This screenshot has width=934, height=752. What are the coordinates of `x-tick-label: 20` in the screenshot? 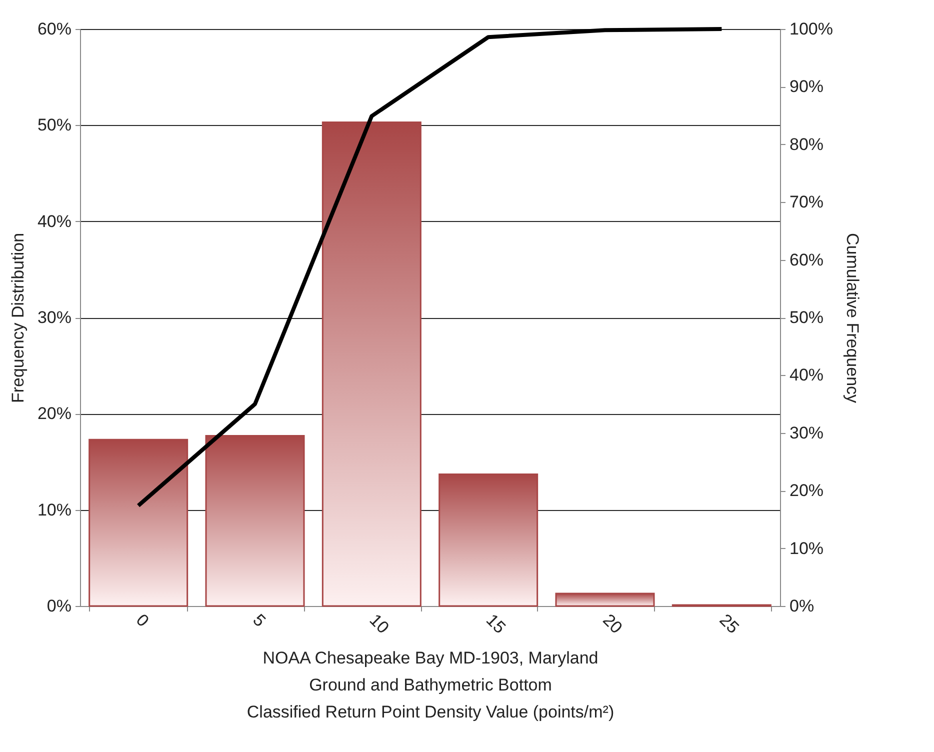 It's located at (612, 624).